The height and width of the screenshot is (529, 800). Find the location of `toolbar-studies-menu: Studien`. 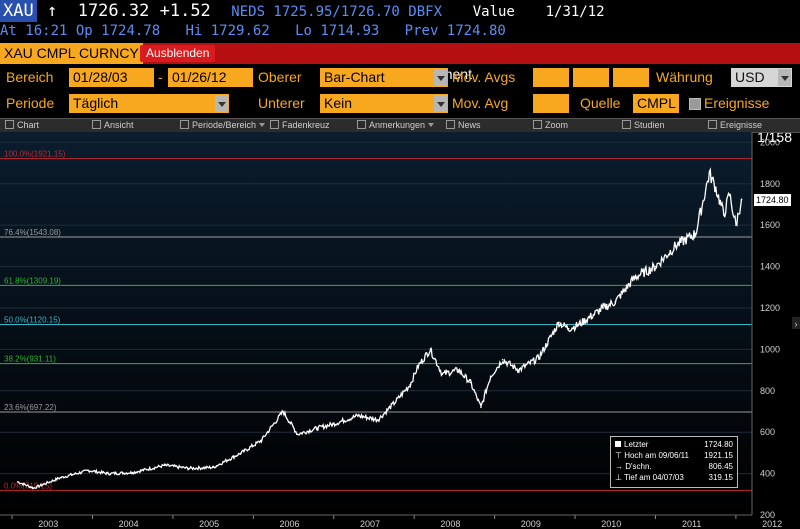

toolbar-studies-menu: Studien is located at coordinates (643, 125).